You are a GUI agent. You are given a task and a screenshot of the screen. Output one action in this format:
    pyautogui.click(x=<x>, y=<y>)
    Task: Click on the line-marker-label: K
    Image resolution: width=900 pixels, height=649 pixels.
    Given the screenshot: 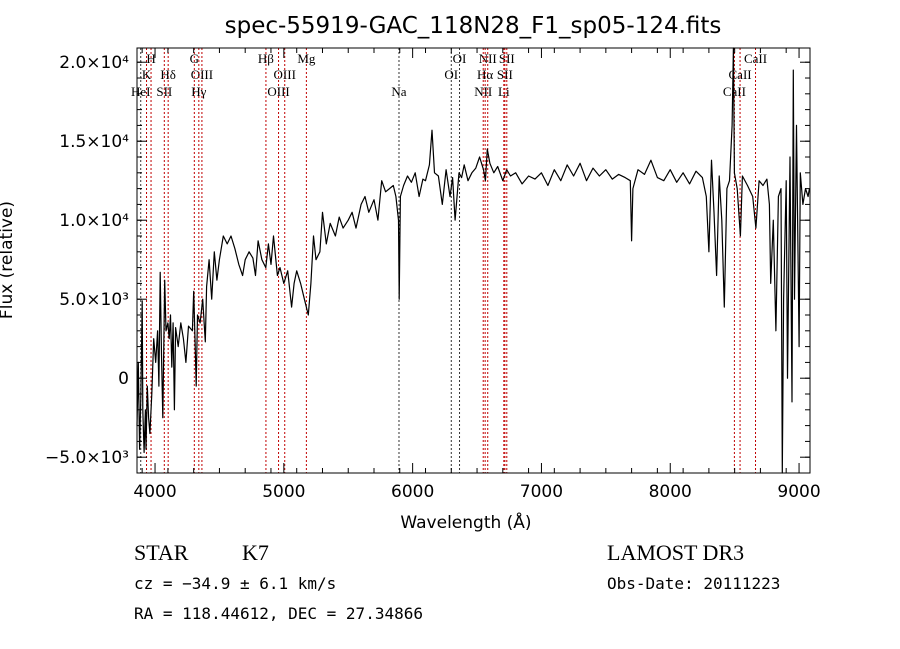 What is the action you would take?
    pyautogui.click(x=147, y=74)
    